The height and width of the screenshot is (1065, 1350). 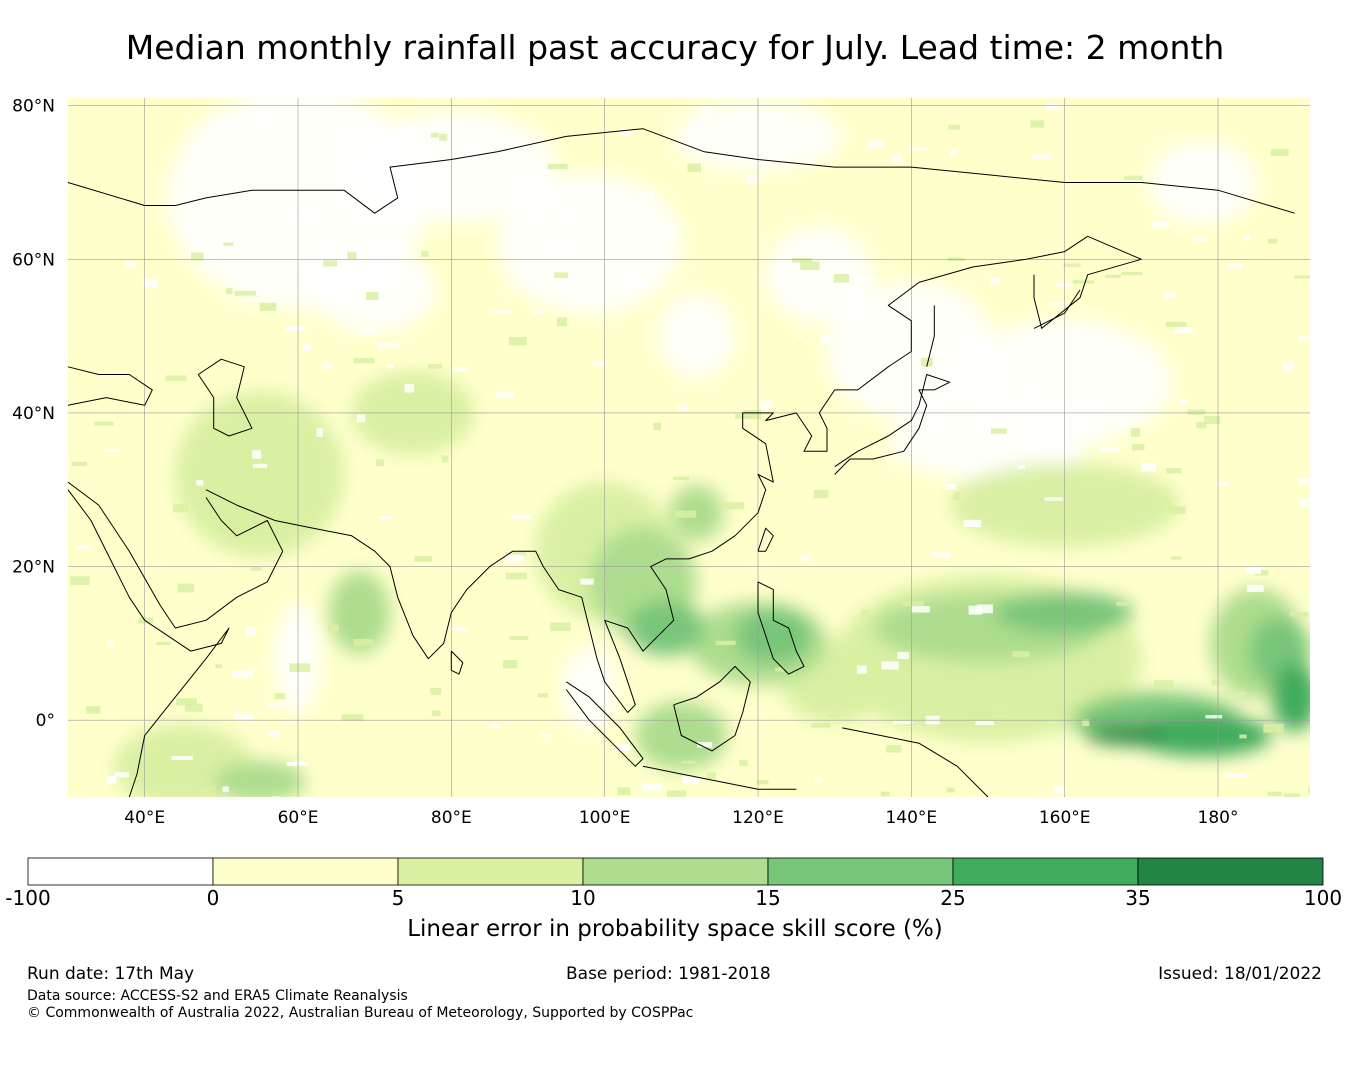 I want to click on colorbar-tick: 15, so click(x=768, y=898).